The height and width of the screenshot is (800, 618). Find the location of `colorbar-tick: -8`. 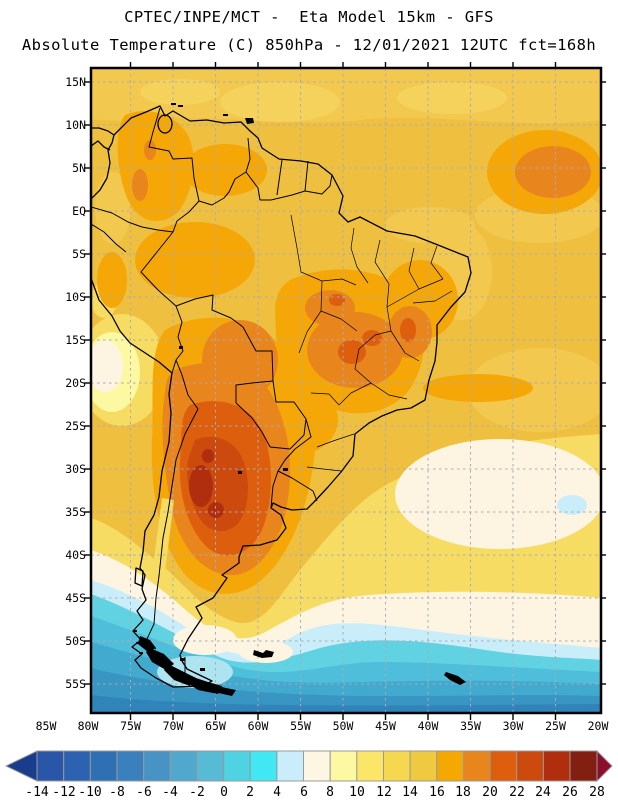

colorbar-tick: -8 is located at coordinates (117, 792).